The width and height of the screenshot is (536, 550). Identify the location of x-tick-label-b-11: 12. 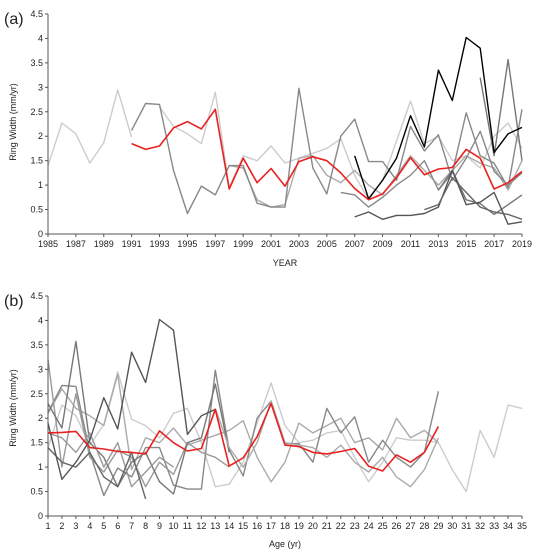
(201, 526).